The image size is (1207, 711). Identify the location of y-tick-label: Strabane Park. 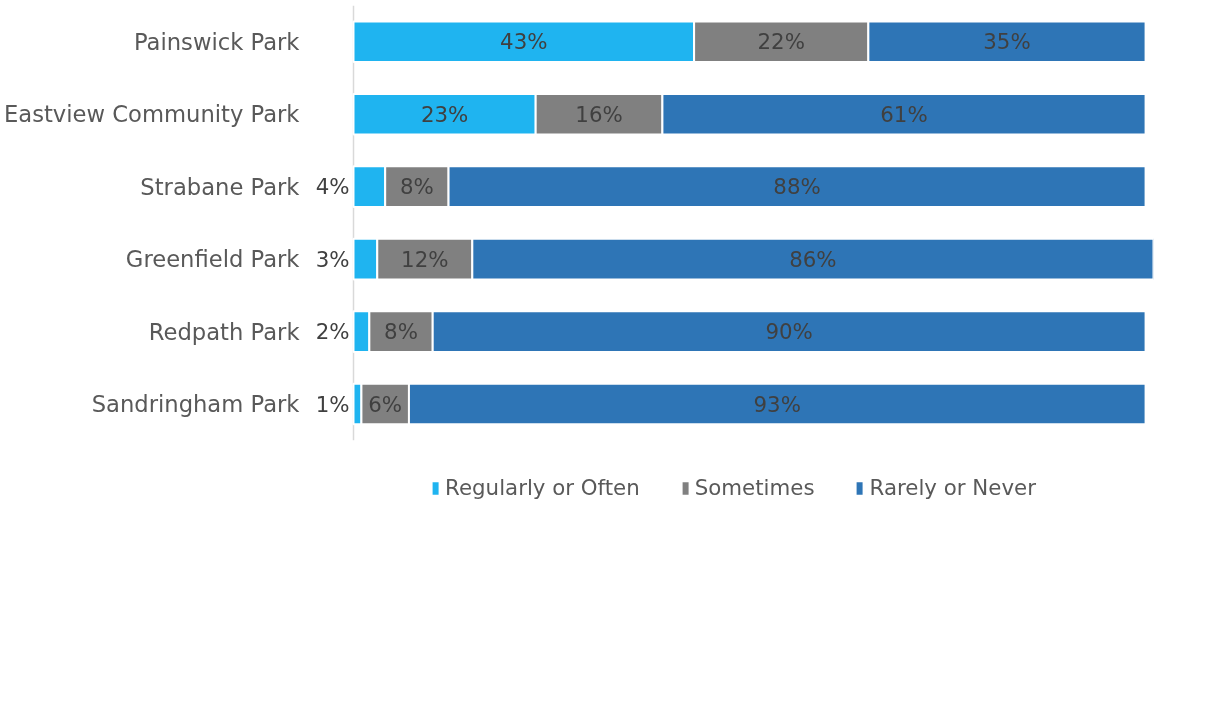
(220, 186).